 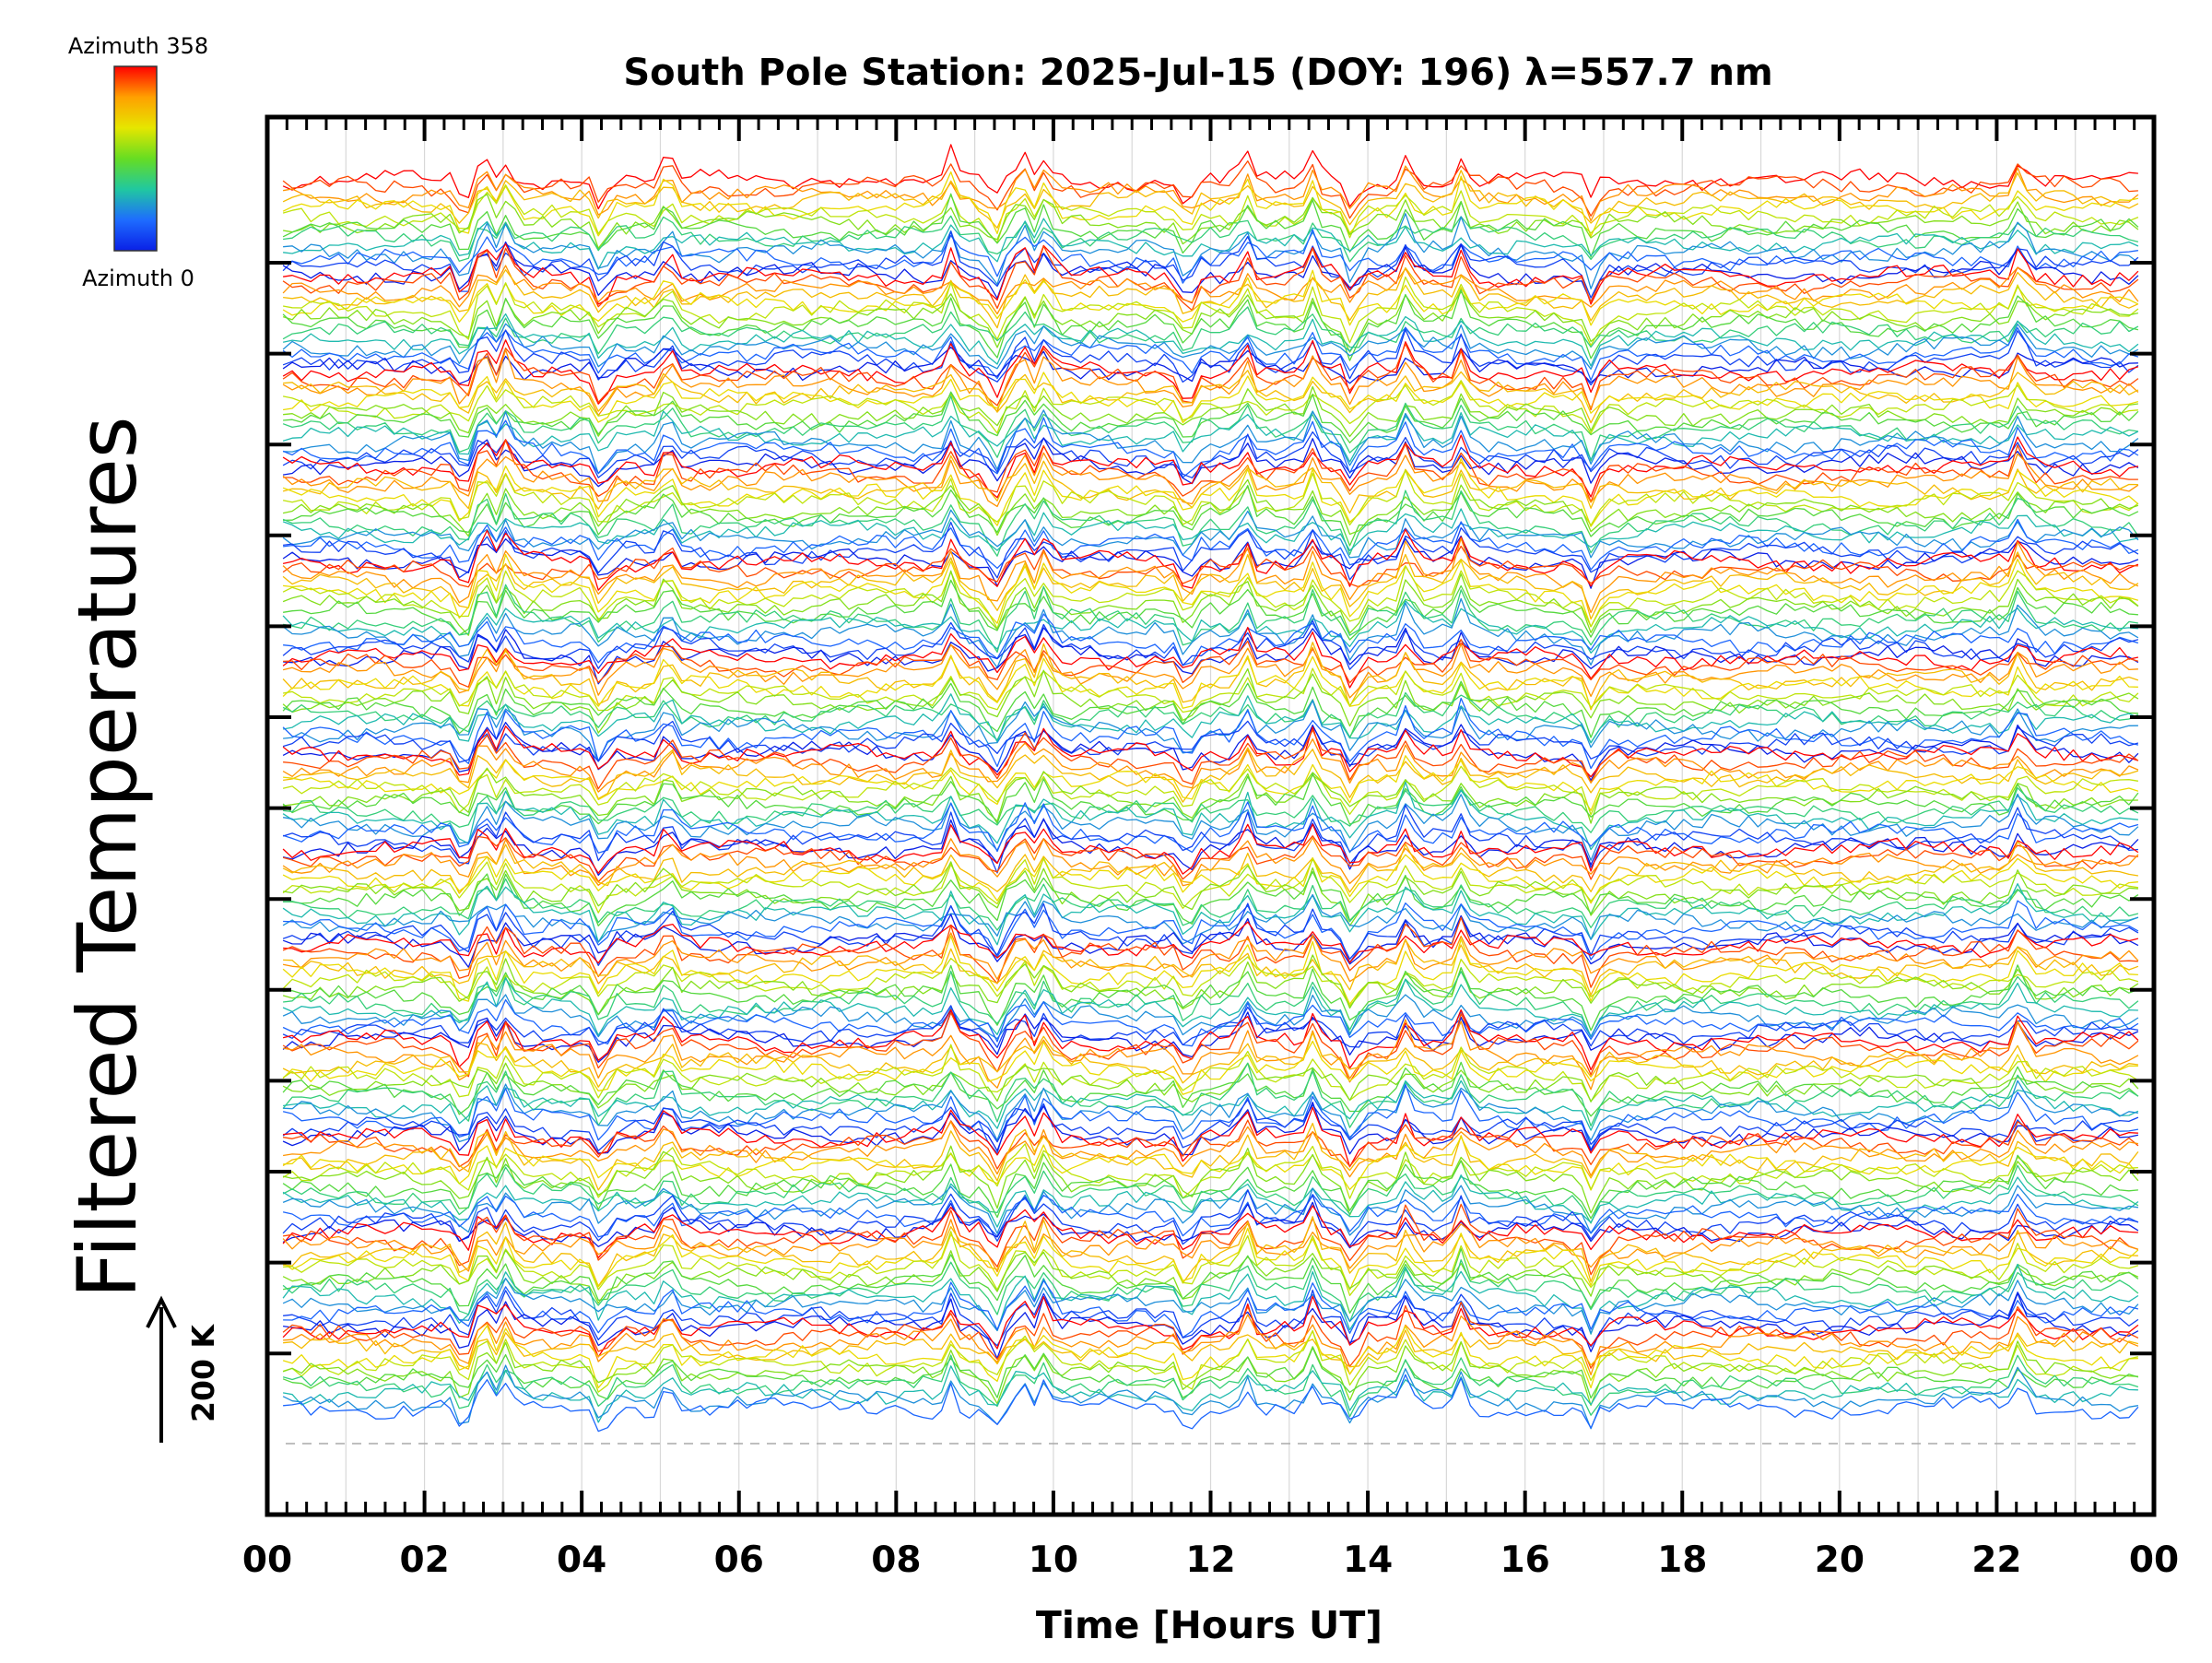 I want to click on x-tick-label: 08, so click(x=896, y=1560).